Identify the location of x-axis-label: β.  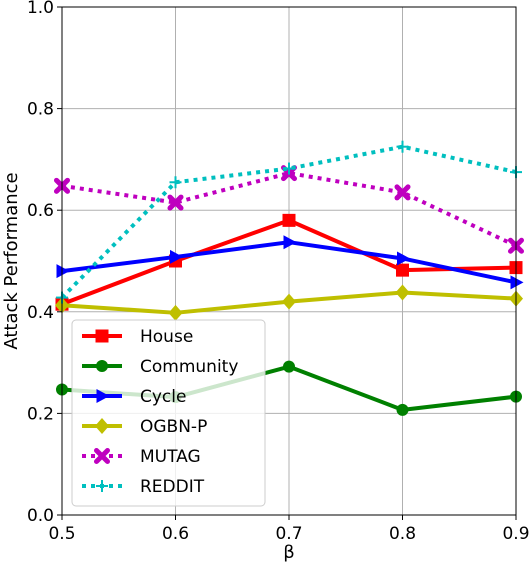
(289, 552).